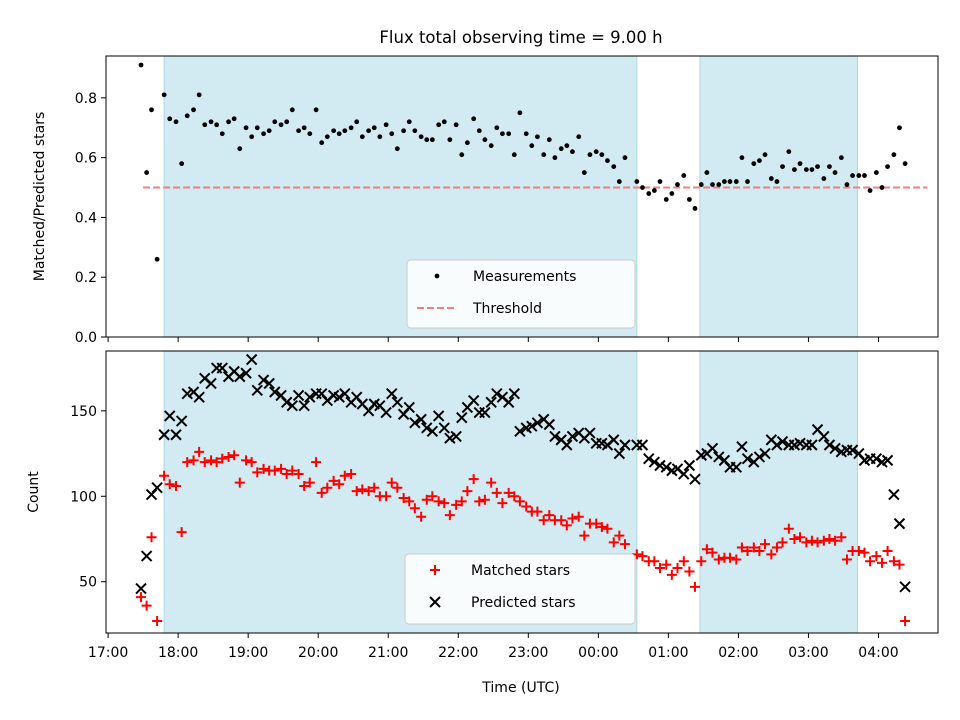 The height and width of the screenshot is (720, 960). I want to click on x-tick-label: 01:00, so click(668, 653).